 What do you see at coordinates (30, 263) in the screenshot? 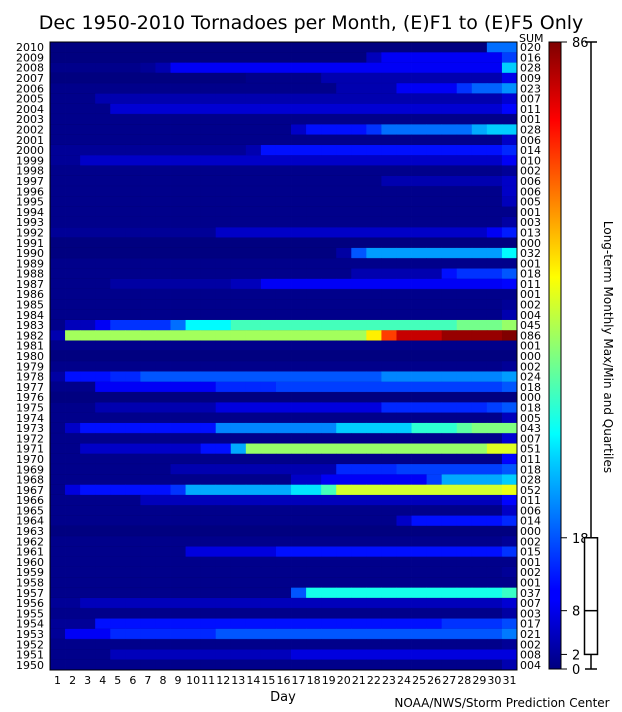
I see `year-label: 1989` at bounding box center [30, 263].